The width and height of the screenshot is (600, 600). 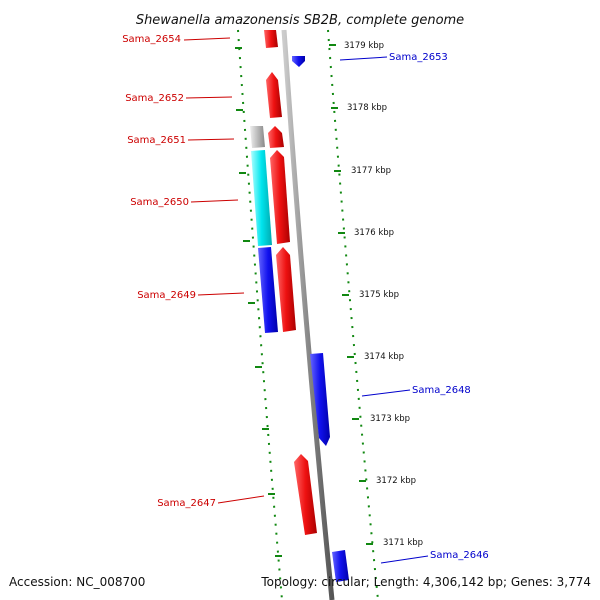 What do you see at coordinates (77, 582) in the screenshot?
I see `accession-text: Accession: NC_008700` at bounding box center [77, 582].